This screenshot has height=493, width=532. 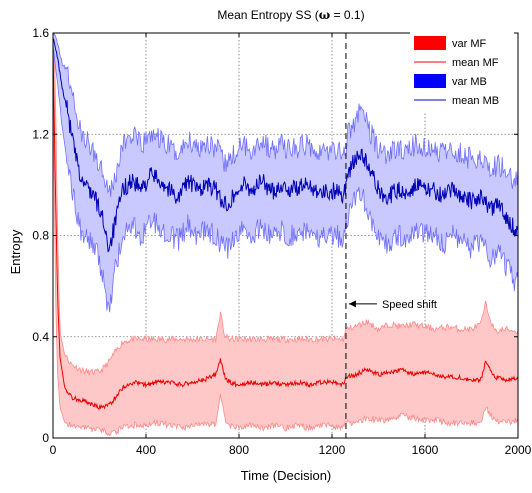 What do you see at coordinates (146, 450) in the screenshot?
I see `x-tick-label: 400` at bounding box center [146, 450].